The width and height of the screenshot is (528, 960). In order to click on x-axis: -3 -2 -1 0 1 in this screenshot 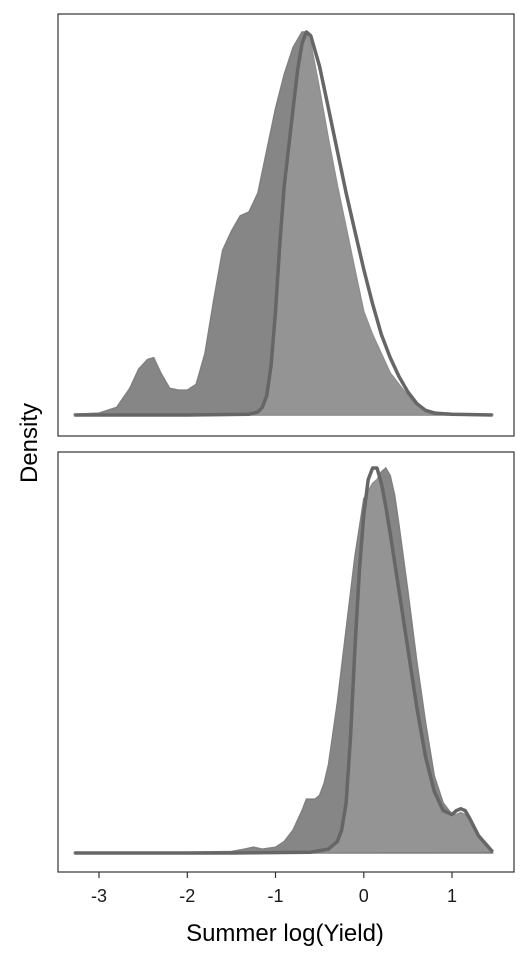, I will do `click(274, 889)`.